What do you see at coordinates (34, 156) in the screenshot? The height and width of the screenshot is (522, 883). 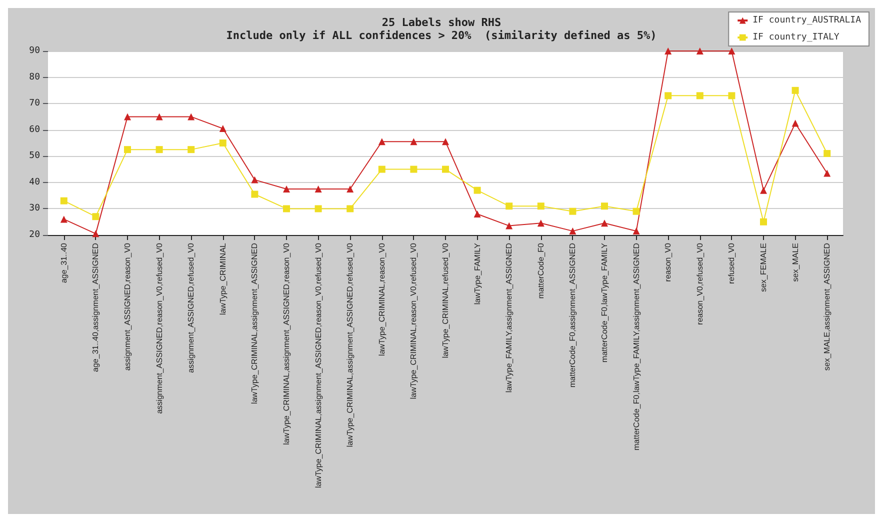 I see `y-tick-label: 50` at bounding box center [34, 156].